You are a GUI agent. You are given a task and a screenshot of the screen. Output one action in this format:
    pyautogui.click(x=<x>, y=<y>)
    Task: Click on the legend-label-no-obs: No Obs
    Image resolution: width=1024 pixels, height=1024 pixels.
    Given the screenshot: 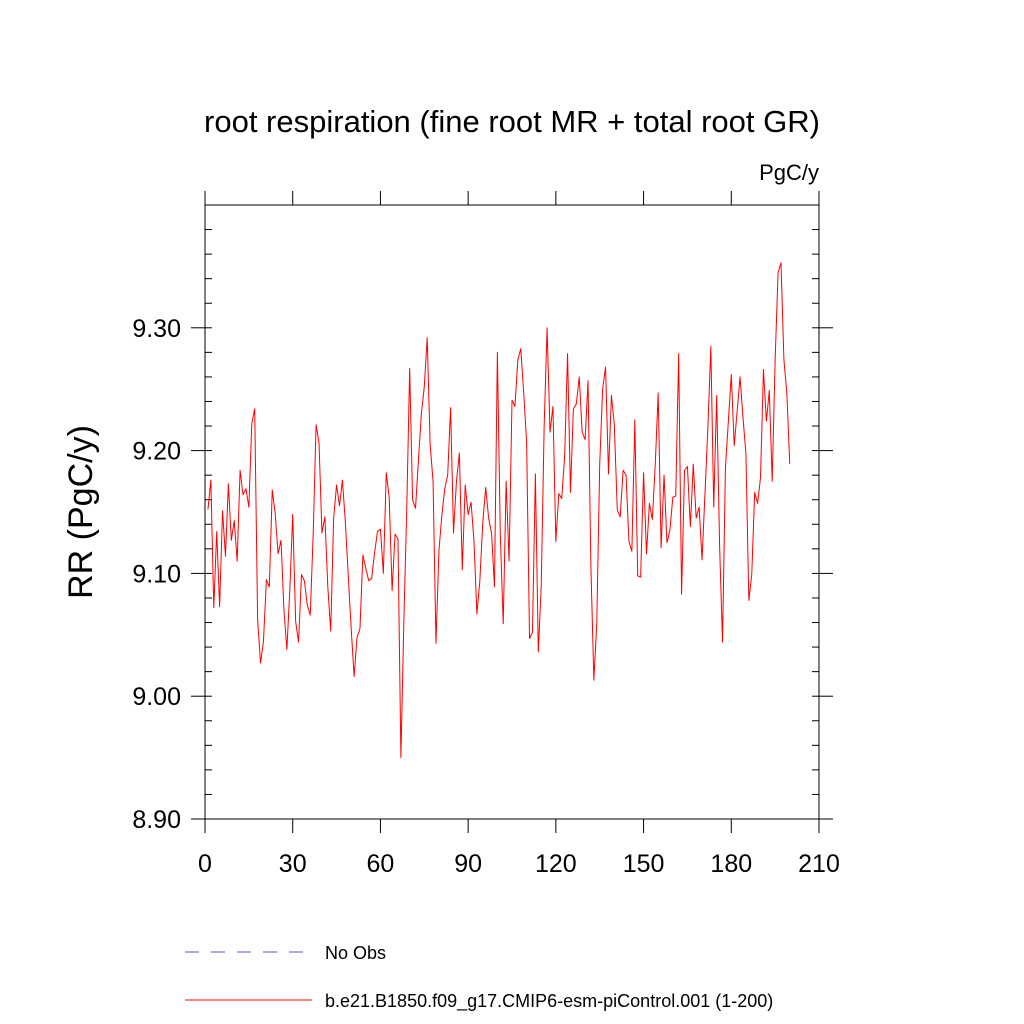 What is the action you would take?
    pyautogui.click(x=355, y=953)
    